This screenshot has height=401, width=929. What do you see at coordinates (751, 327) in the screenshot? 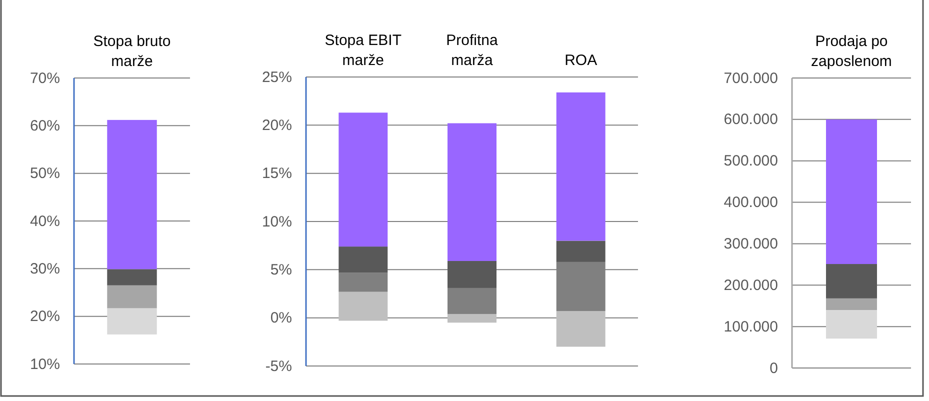
I see `y-tick-label: 100.000` at bounding box center [751, 327].